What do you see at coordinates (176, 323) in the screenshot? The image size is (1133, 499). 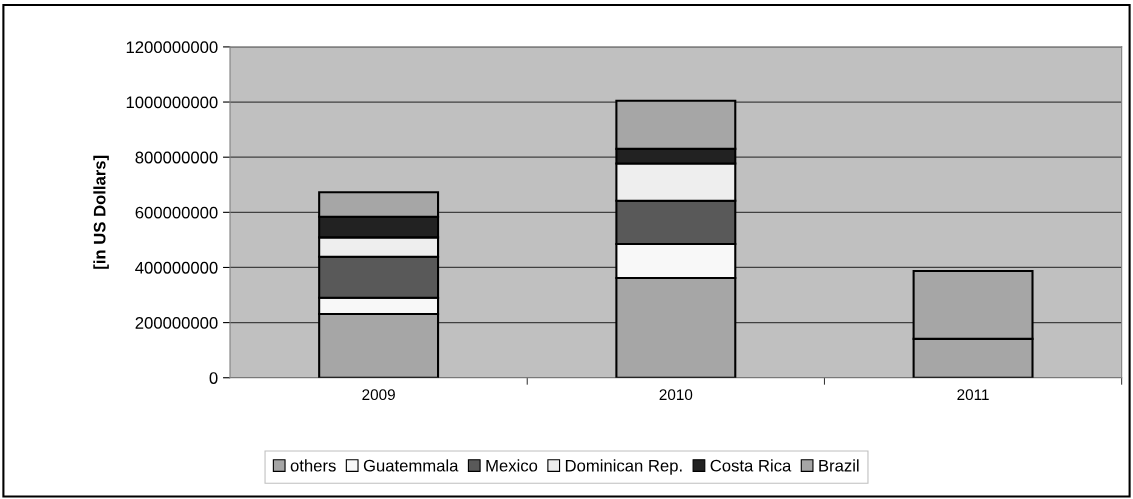 I see `y-tick-label: 200000000` at bounding box center [176, 323].